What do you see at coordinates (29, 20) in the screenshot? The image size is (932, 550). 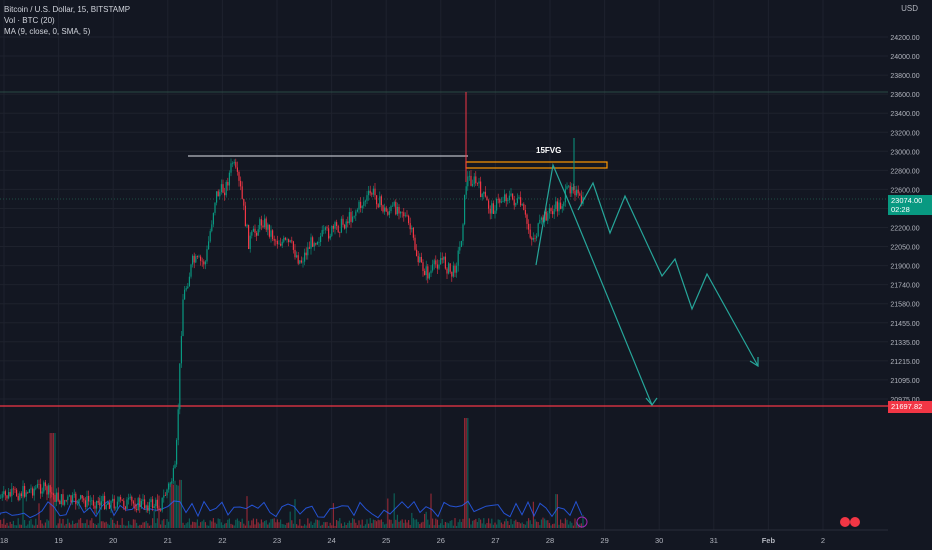 I see `volume-indicator-label: Vol · BTC (20)` at bounding box center [29, 20].